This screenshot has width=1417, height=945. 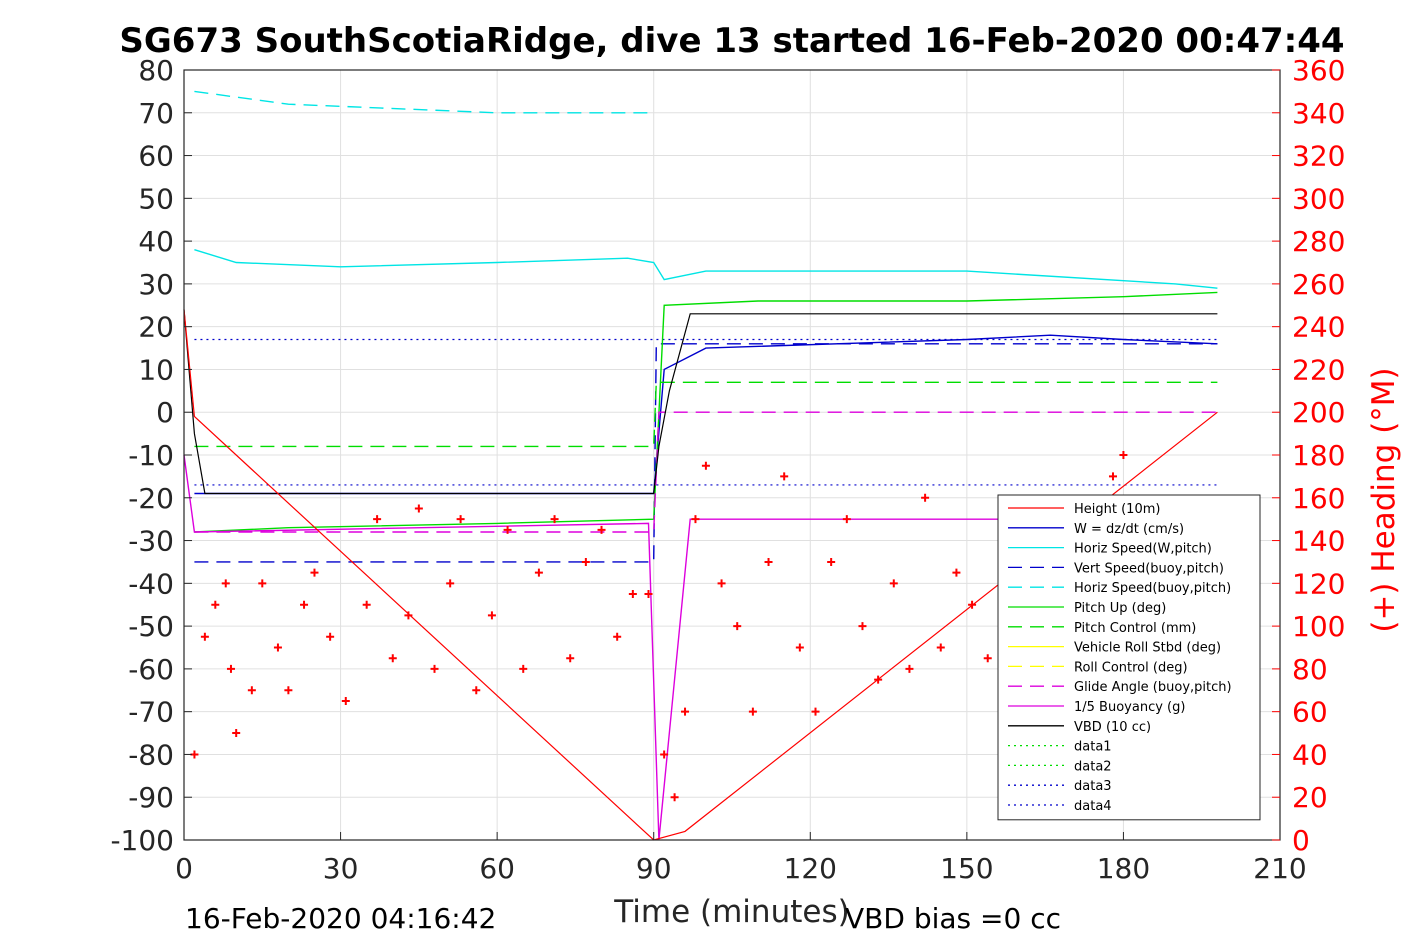 I want to click on series-pitch-control, so click(x=706, y=414).